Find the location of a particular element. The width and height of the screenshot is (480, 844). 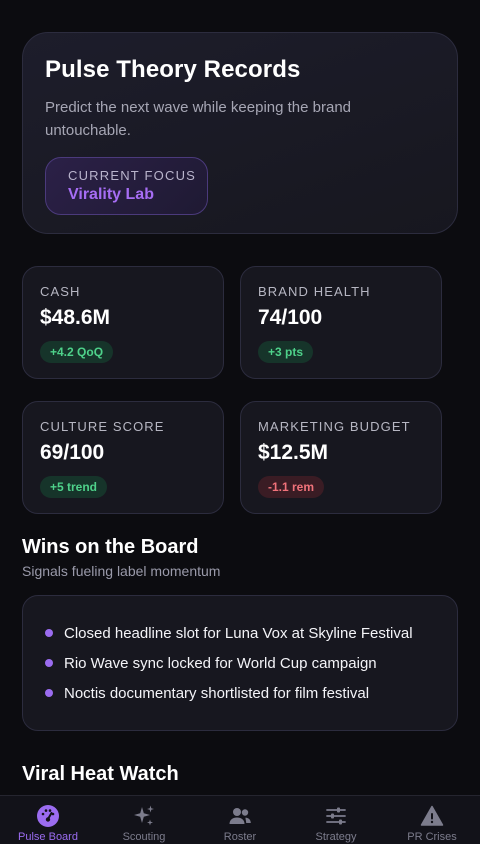

stat-delta-badge: +4.2 QoQ is located at coordinates (77, 352).